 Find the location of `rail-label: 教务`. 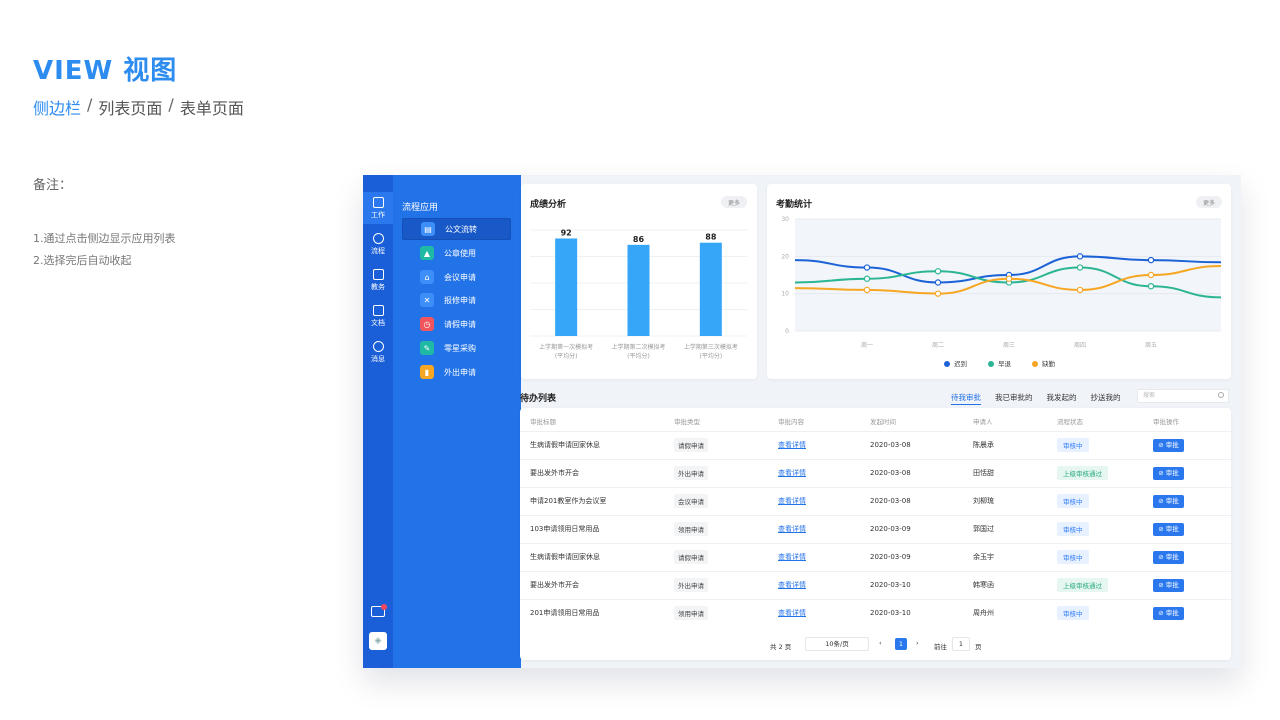

rail-label: 教务 is located at coordinates (378, 286).